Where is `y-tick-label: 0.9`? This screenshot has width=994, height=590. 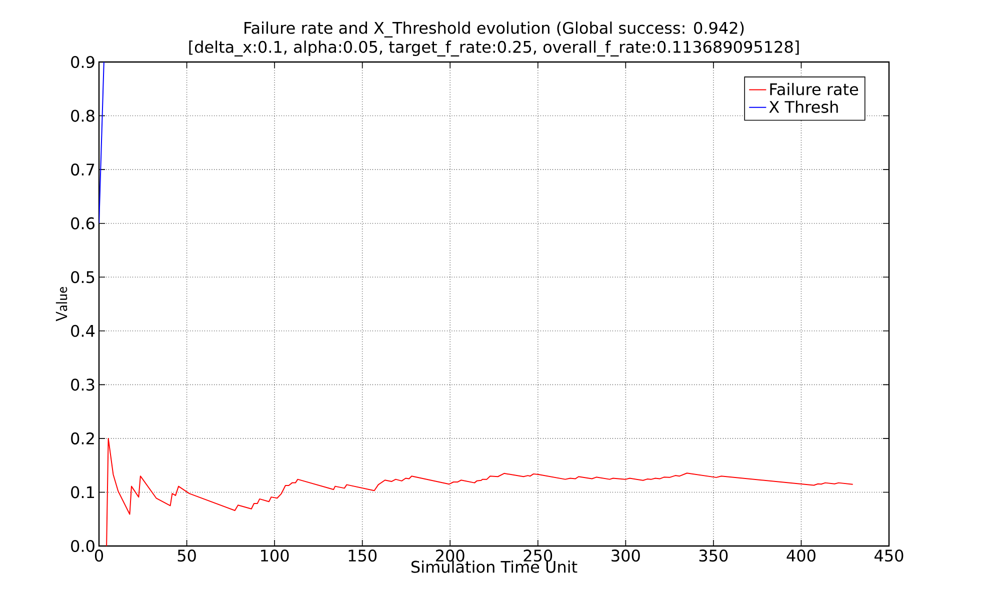 y-tick-label: 0.9 is located at coordinates (82, 62).